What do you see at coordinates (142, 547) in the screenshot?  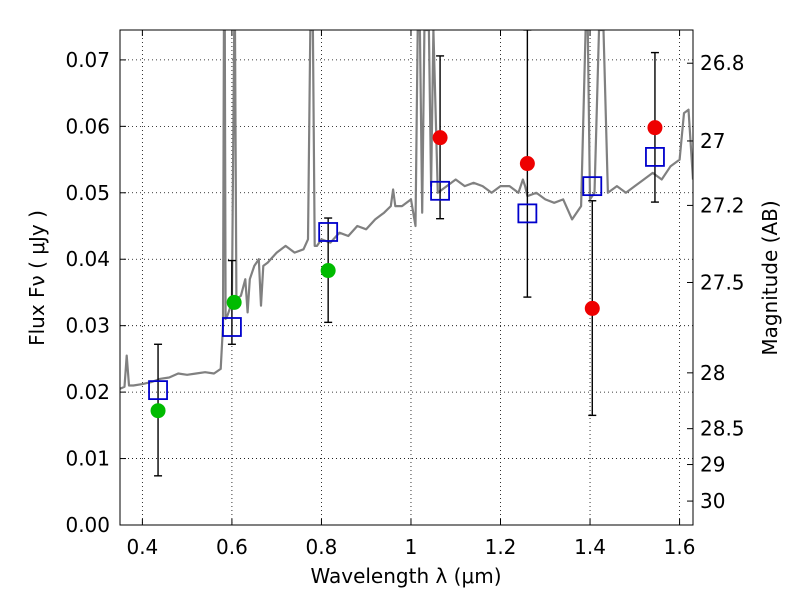 I see `x-tick-label-0: 0.4` at bounding box center [142, 547].